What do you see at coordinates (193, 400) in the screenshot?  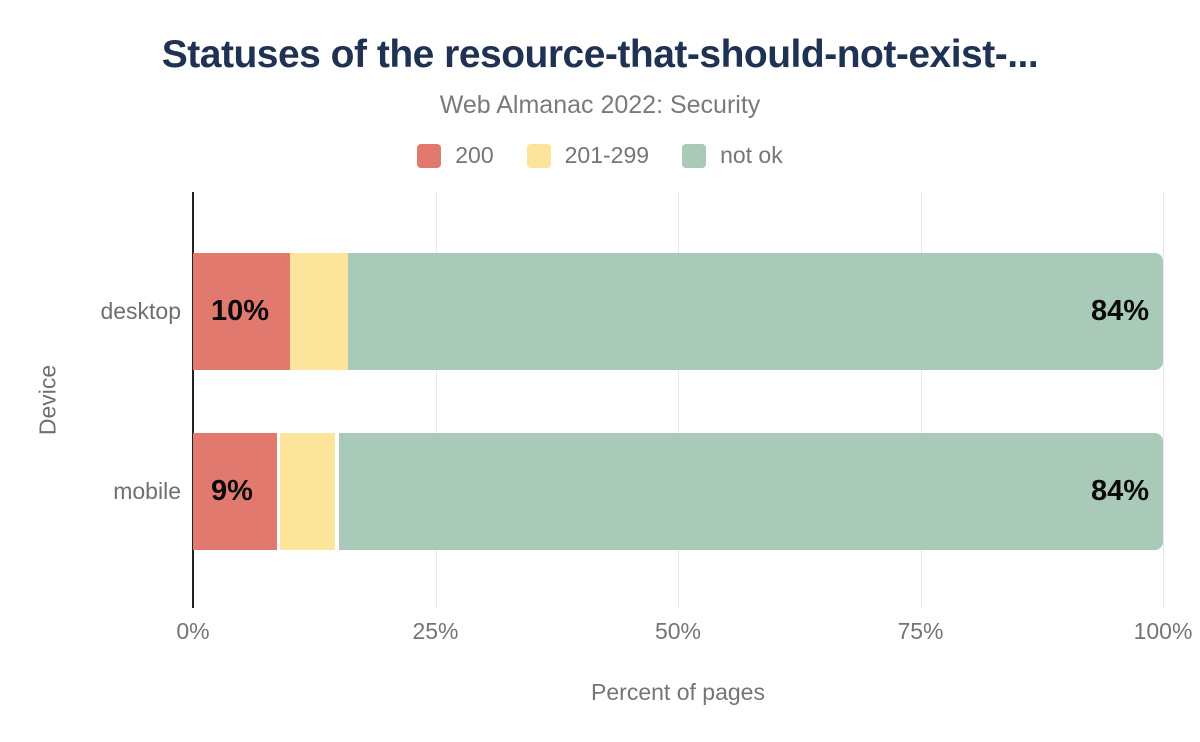 I see `y-axis-line` at bounding box center [193, 400].